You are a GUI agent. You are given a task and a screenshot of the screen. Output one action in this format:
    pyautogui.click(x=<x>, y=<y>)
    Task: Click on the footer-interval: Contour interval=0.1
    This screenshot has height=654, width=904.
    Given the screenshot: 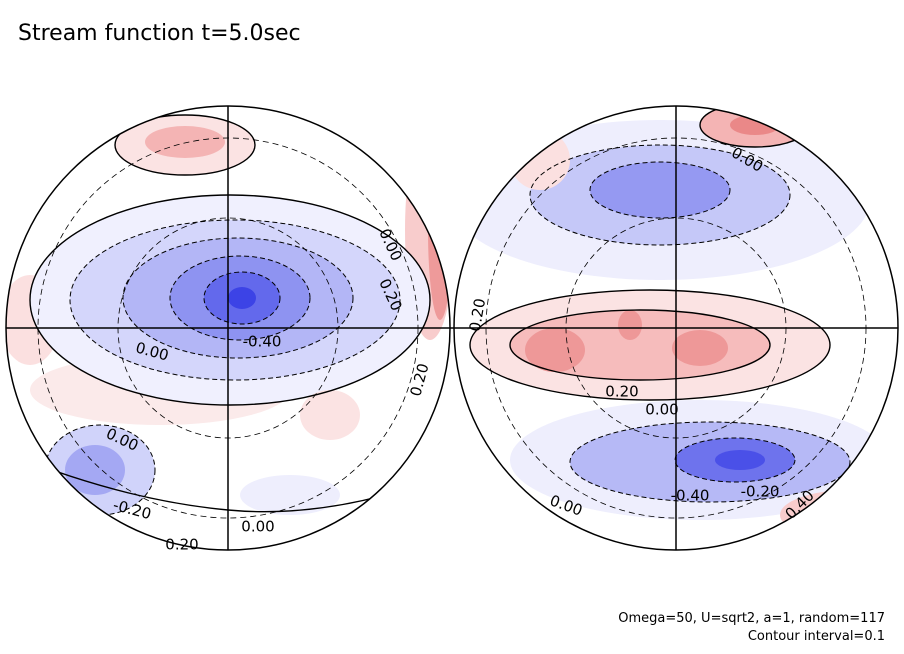 What is the action you would take?
    pyautogui.click(x=816, y=636)
    